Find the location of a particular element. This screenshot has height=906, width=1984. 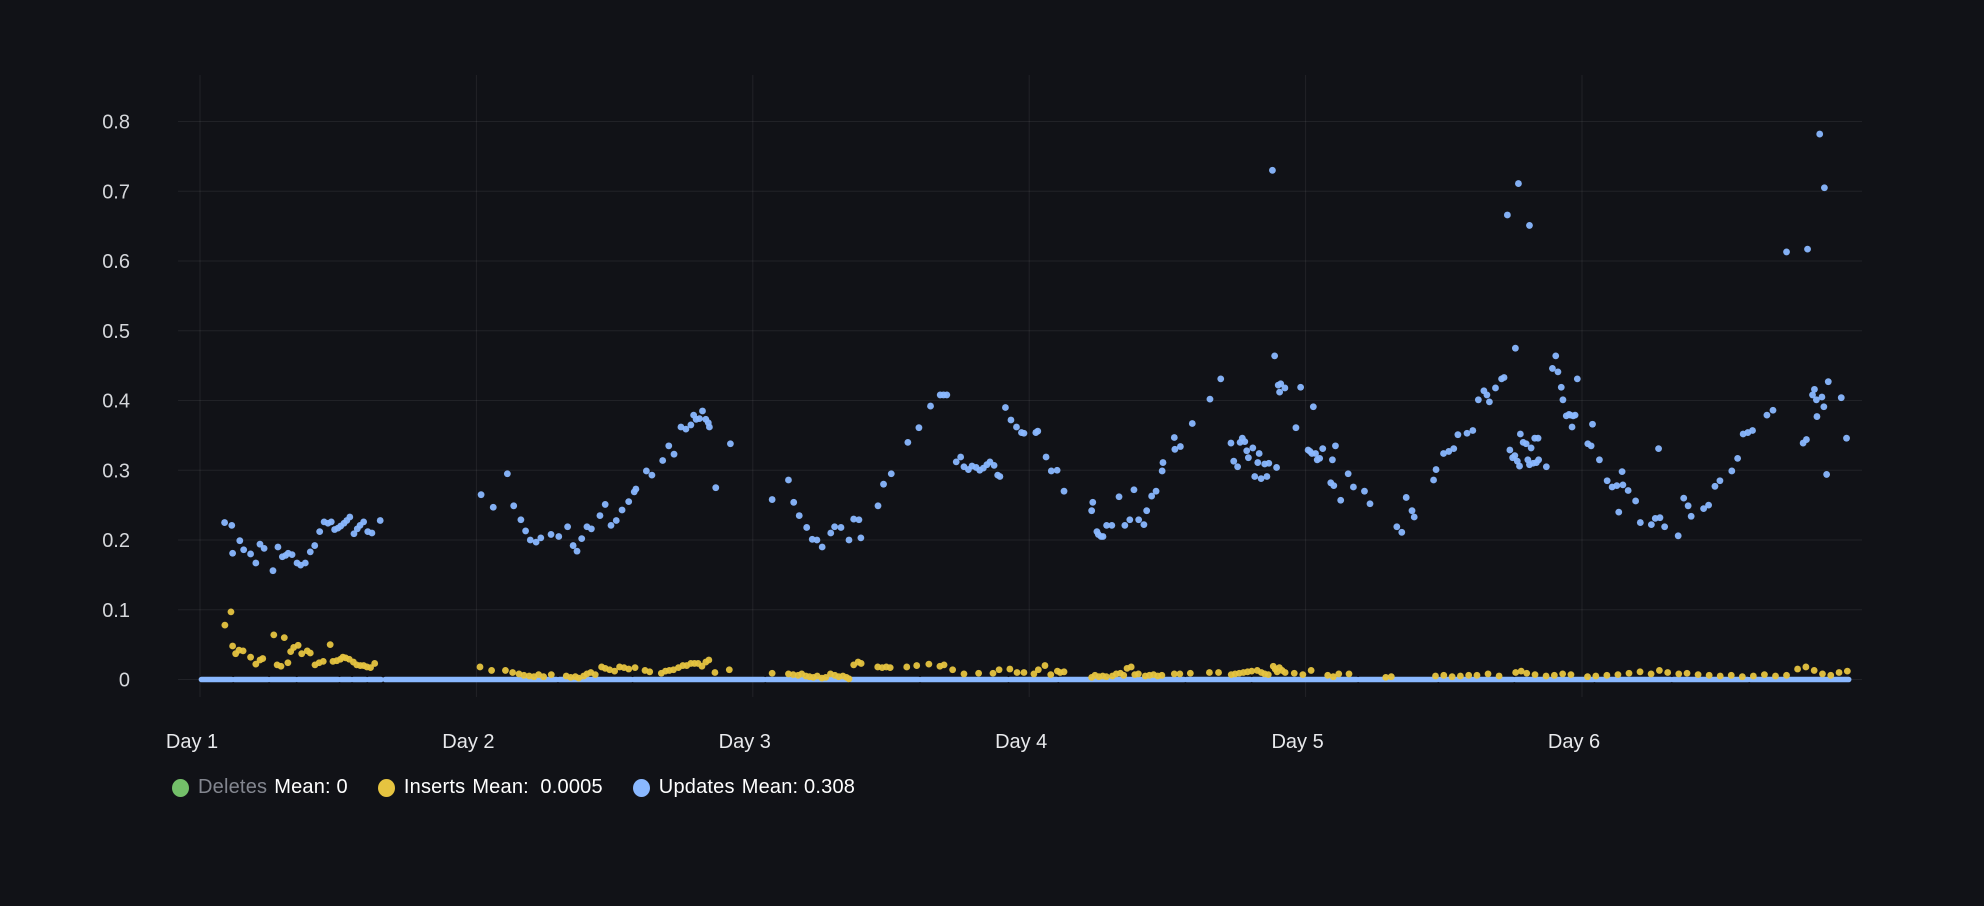

legend-item-updates: Updates Mean: 0.308 is located at coordinates (743, 787).